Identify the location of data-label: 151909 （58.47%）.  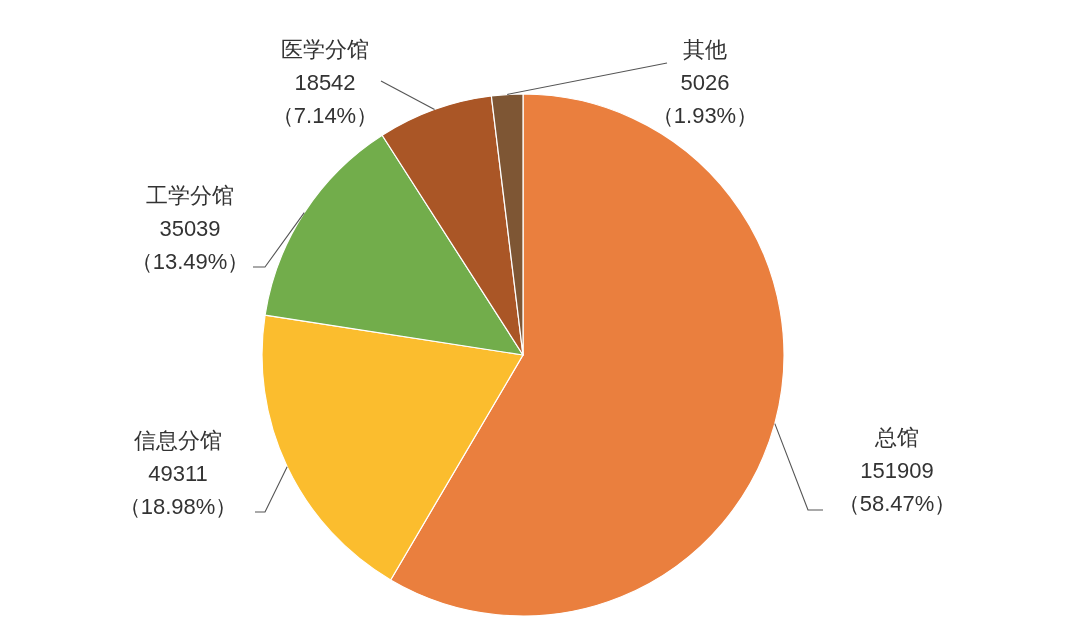
(897, 487).